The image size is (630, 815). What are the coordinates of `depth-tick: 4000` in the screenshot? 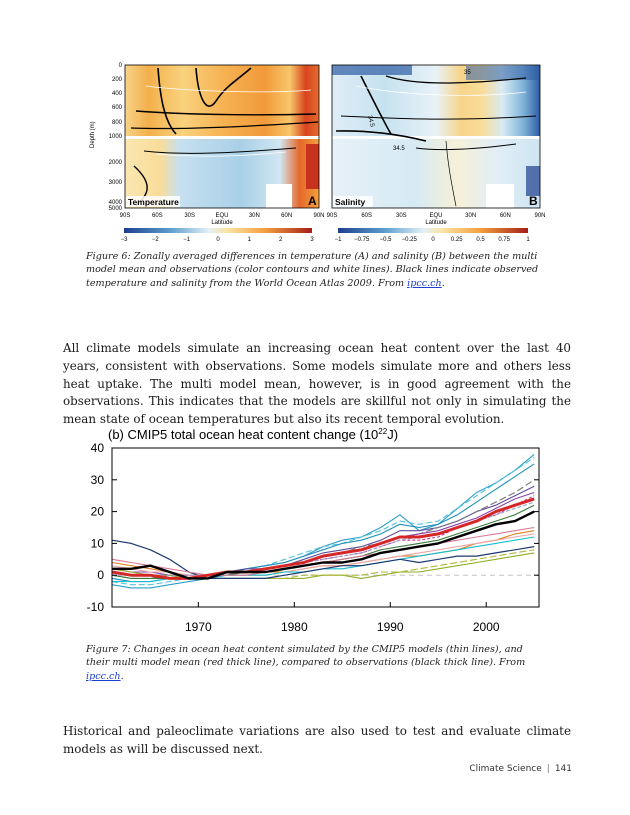 It's located at (116, 203).